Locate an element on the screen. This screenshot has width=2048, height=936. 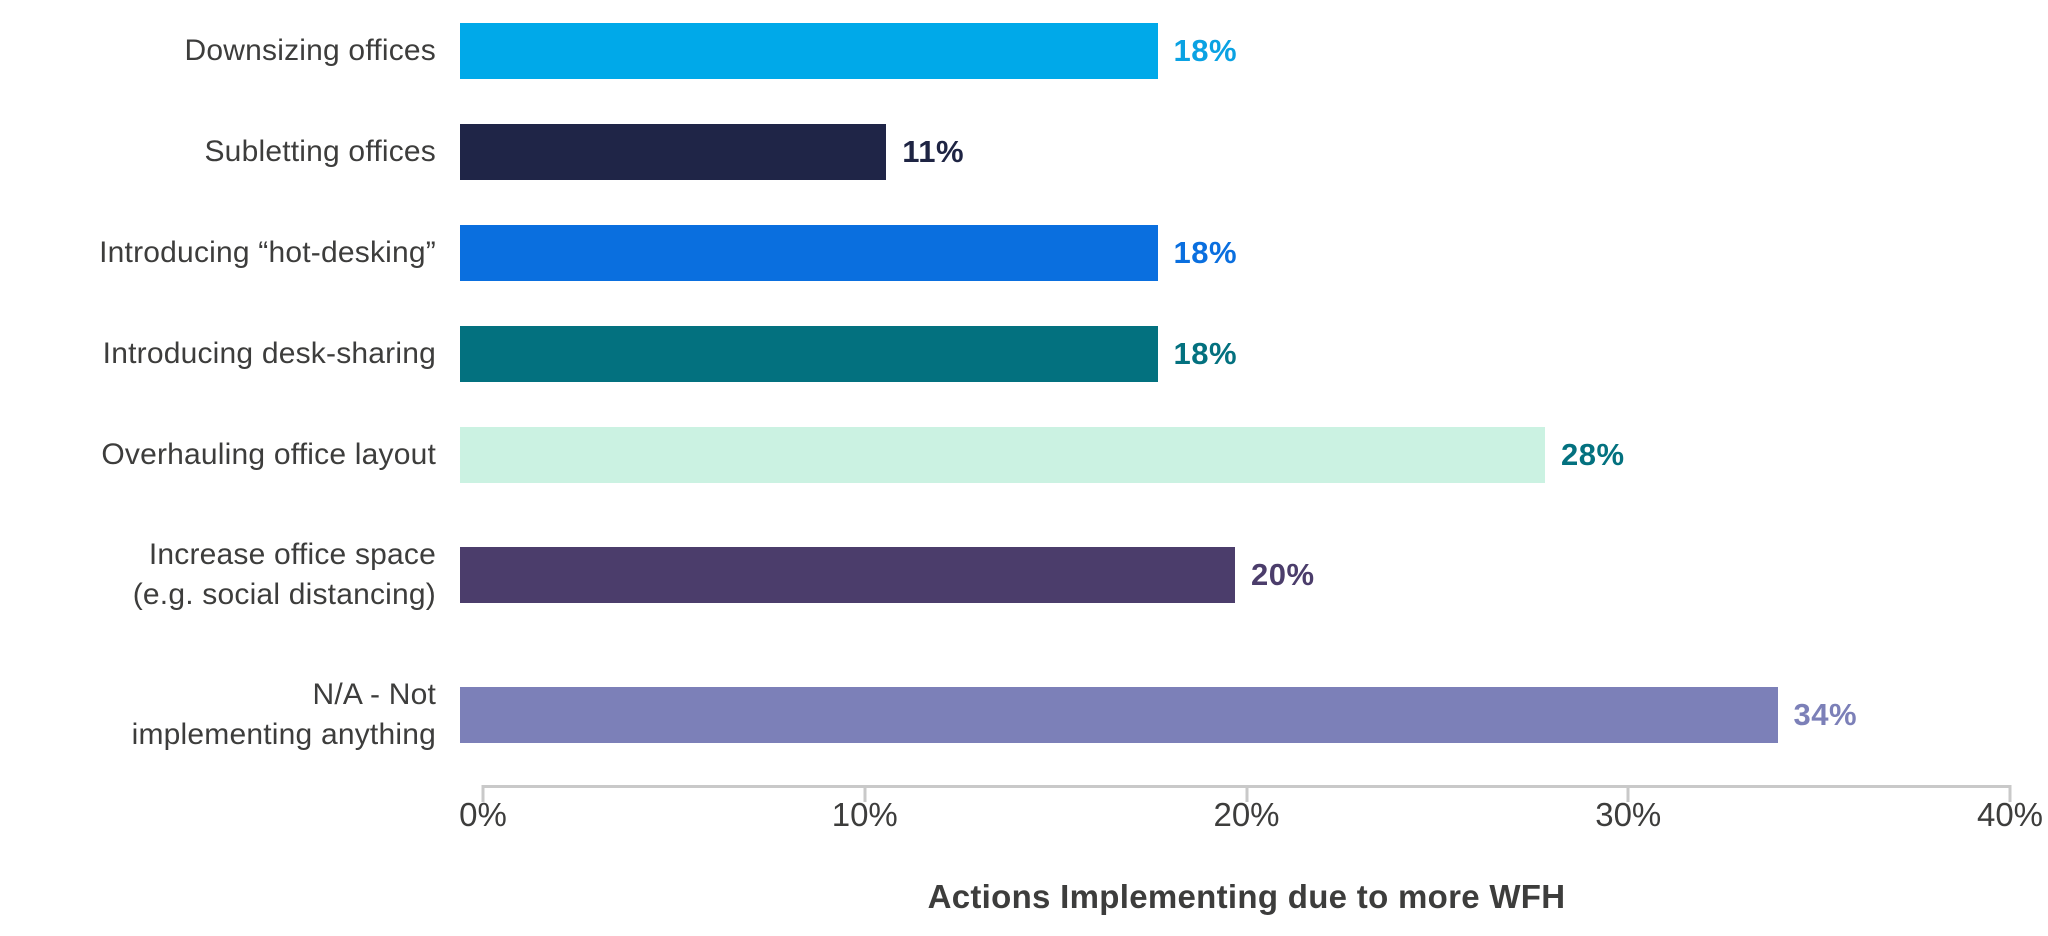
x-axis-tick-label: 40% is located at coordinates (2010, 814).